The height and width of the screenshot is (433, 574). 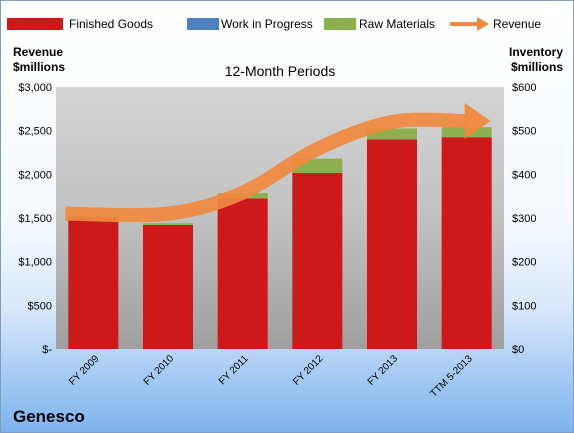 I want to click on x-tick-label: FY 2009, so click(x=84, y=370).